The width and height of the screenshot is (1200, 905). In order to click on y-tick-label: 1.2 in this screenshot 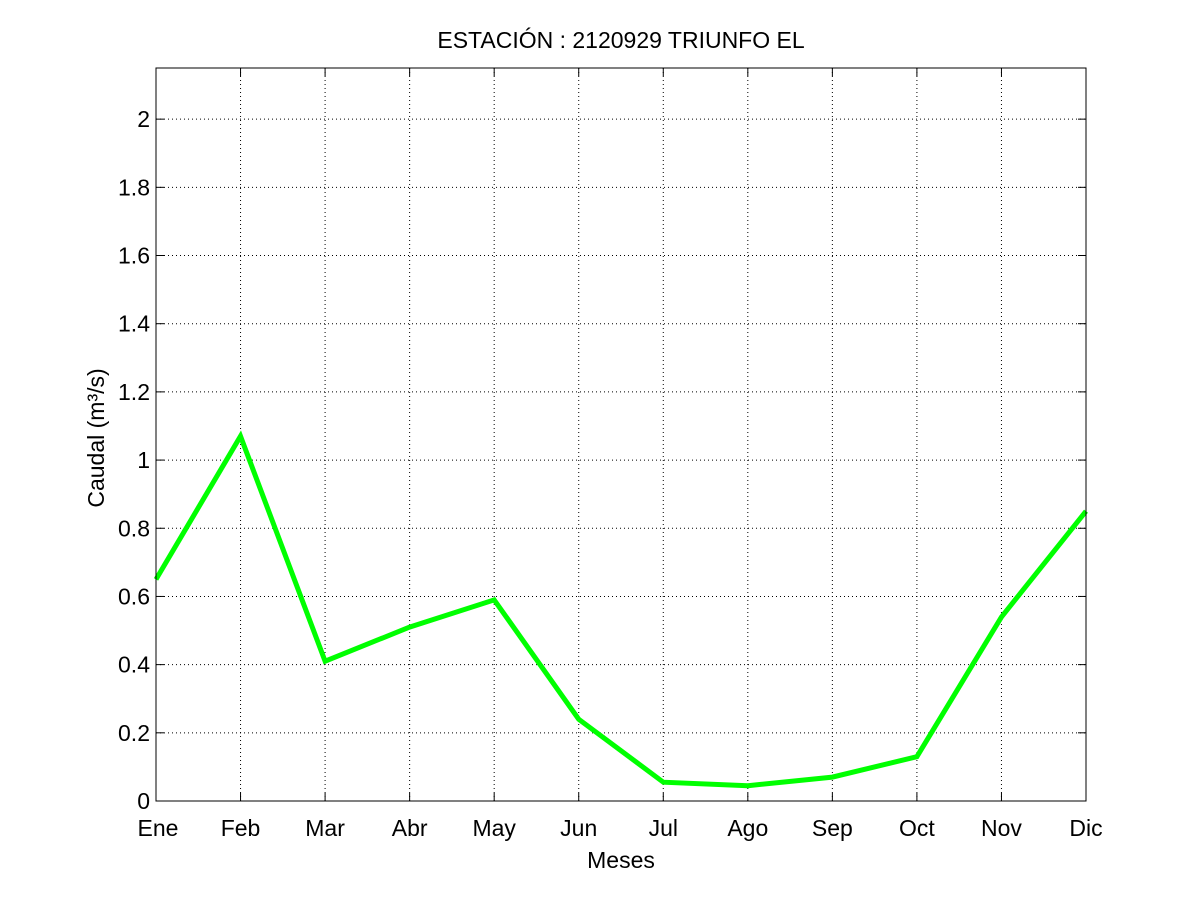, I will do `click(134, 392)`.